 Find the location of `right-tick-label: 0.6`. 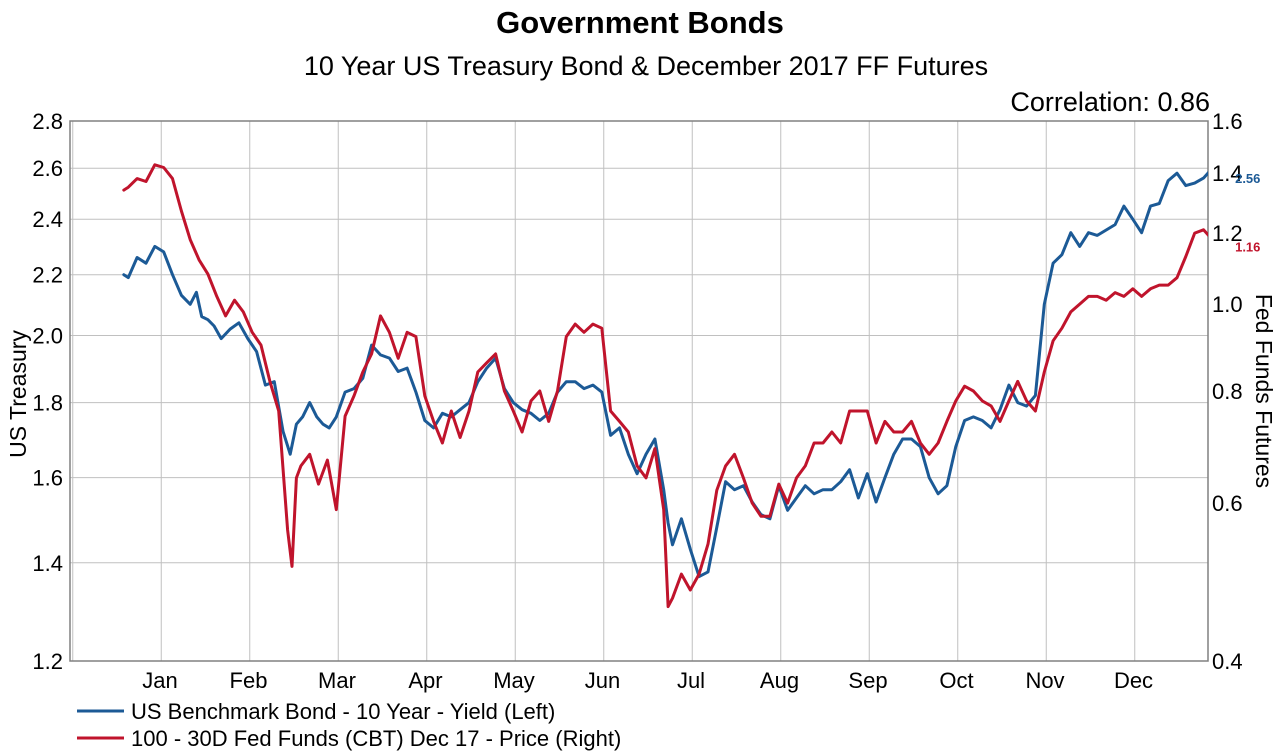

right-tick-label: 0.6 is located at coordinates (1227, 503).